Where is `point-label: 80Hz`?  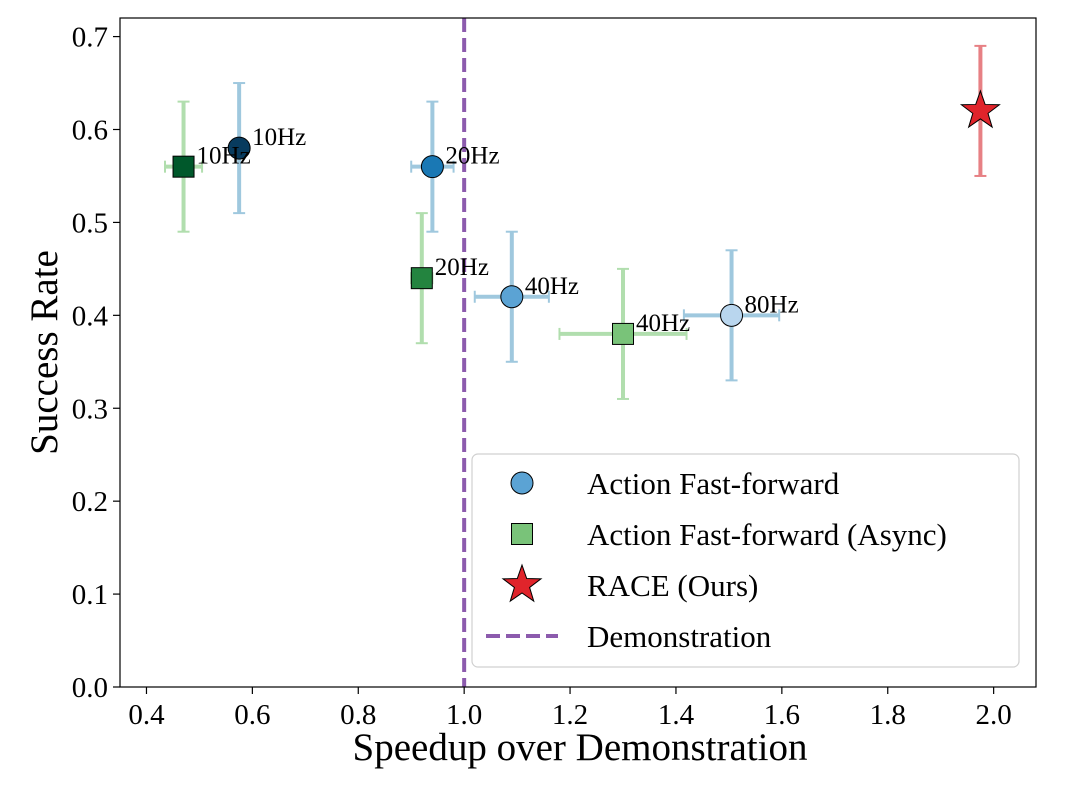 point-label: 80Hz is located at coordinates (772, 304).